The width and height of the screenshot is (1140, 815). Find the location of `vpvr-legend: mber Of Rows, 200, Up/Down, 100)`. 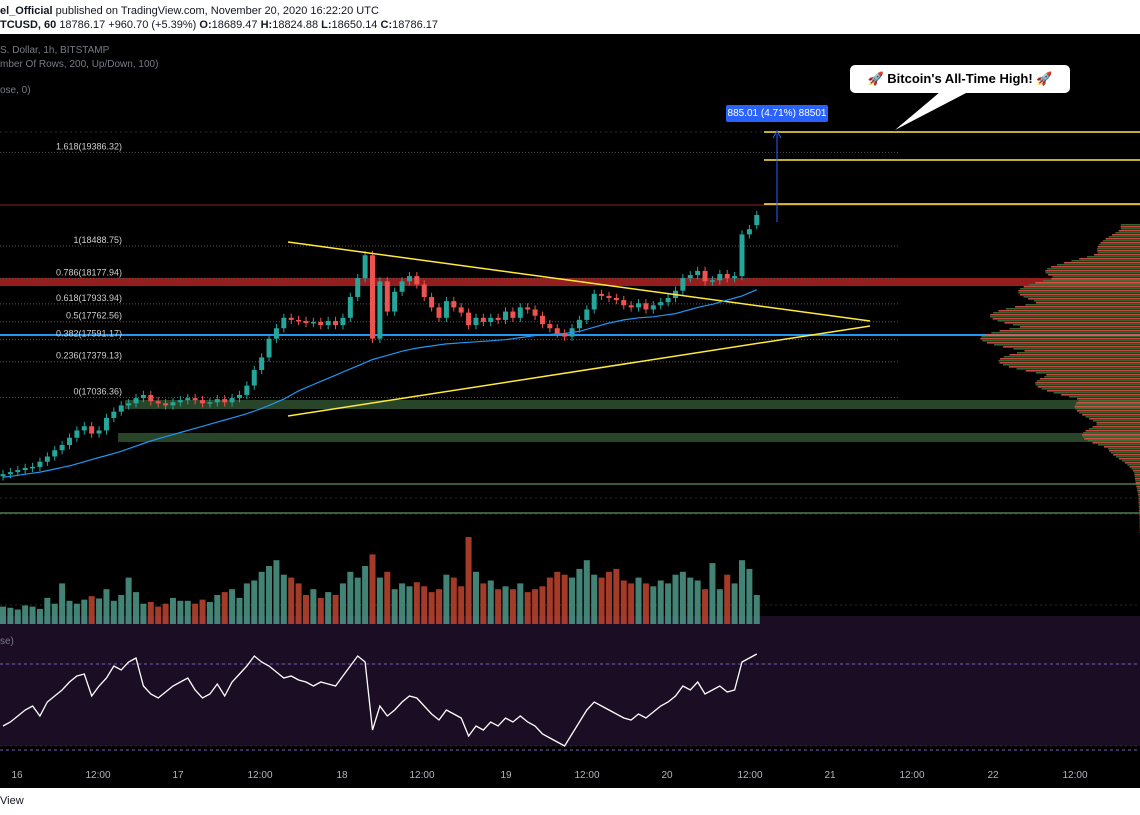

vpvr-legend: mber Of Rows, 200, Up/Down, 100) is located at coordinates (79, 64).